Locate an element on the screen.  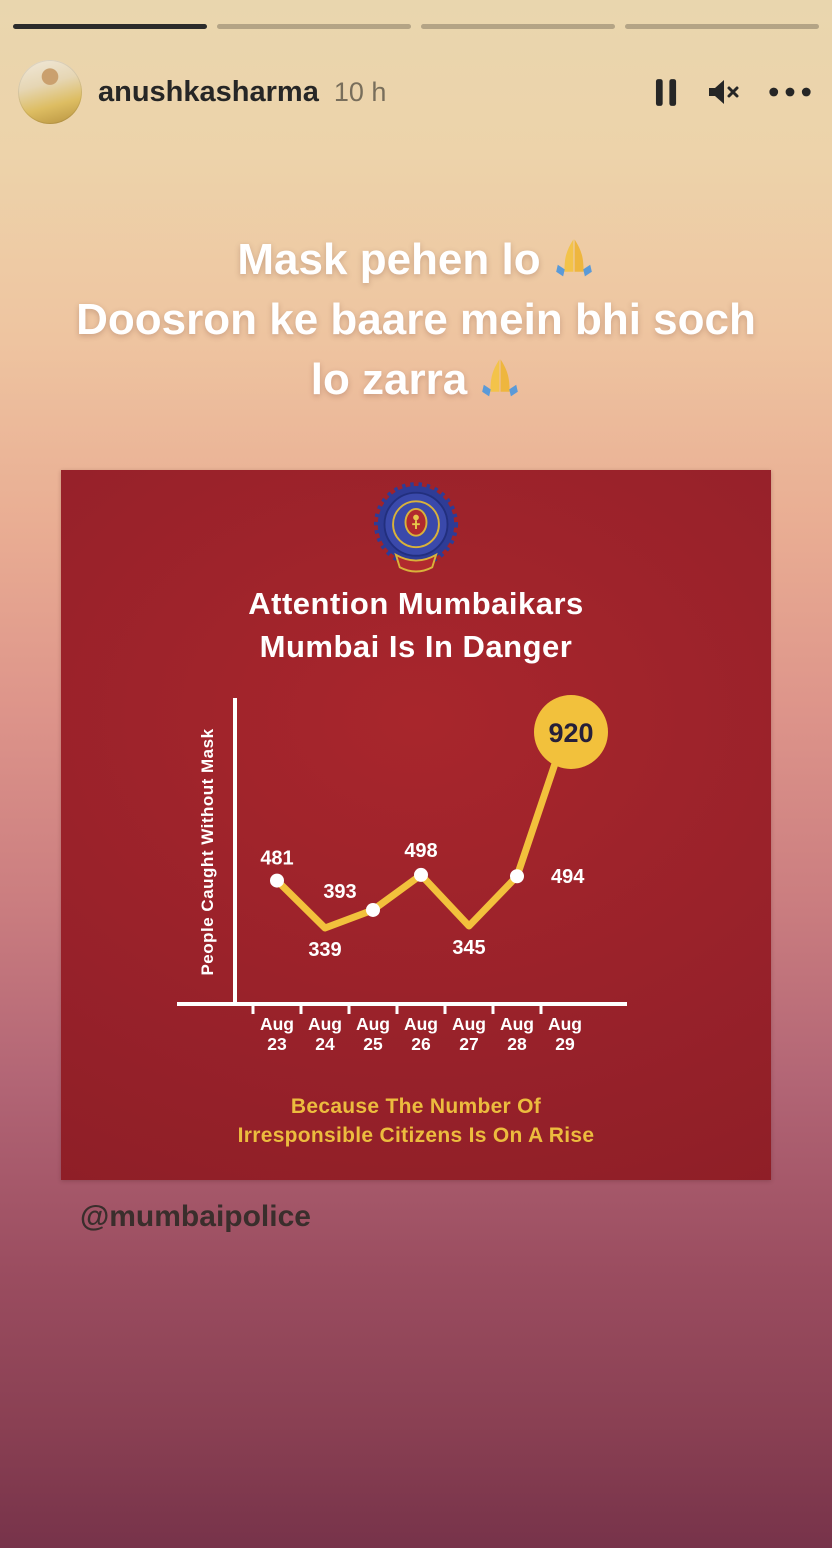
svg-text: 498 is located at coordinates (420, 851).